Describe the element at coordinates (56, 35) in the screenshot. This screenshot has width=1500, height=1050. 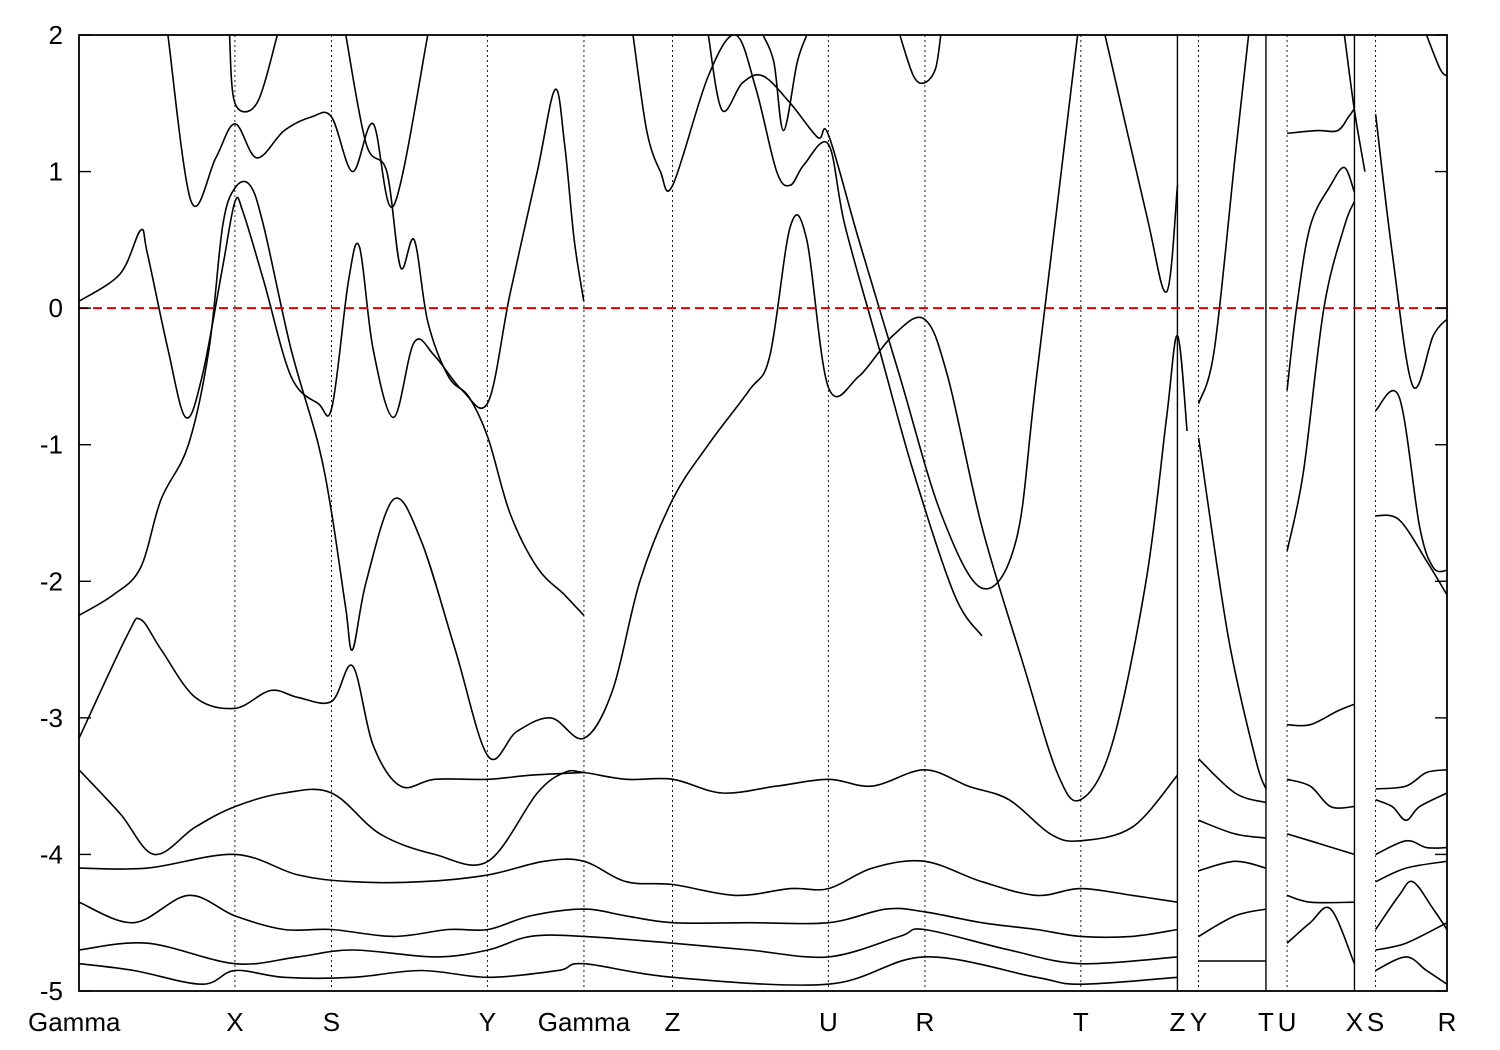
I see `y-tick-label: 2` at that location.